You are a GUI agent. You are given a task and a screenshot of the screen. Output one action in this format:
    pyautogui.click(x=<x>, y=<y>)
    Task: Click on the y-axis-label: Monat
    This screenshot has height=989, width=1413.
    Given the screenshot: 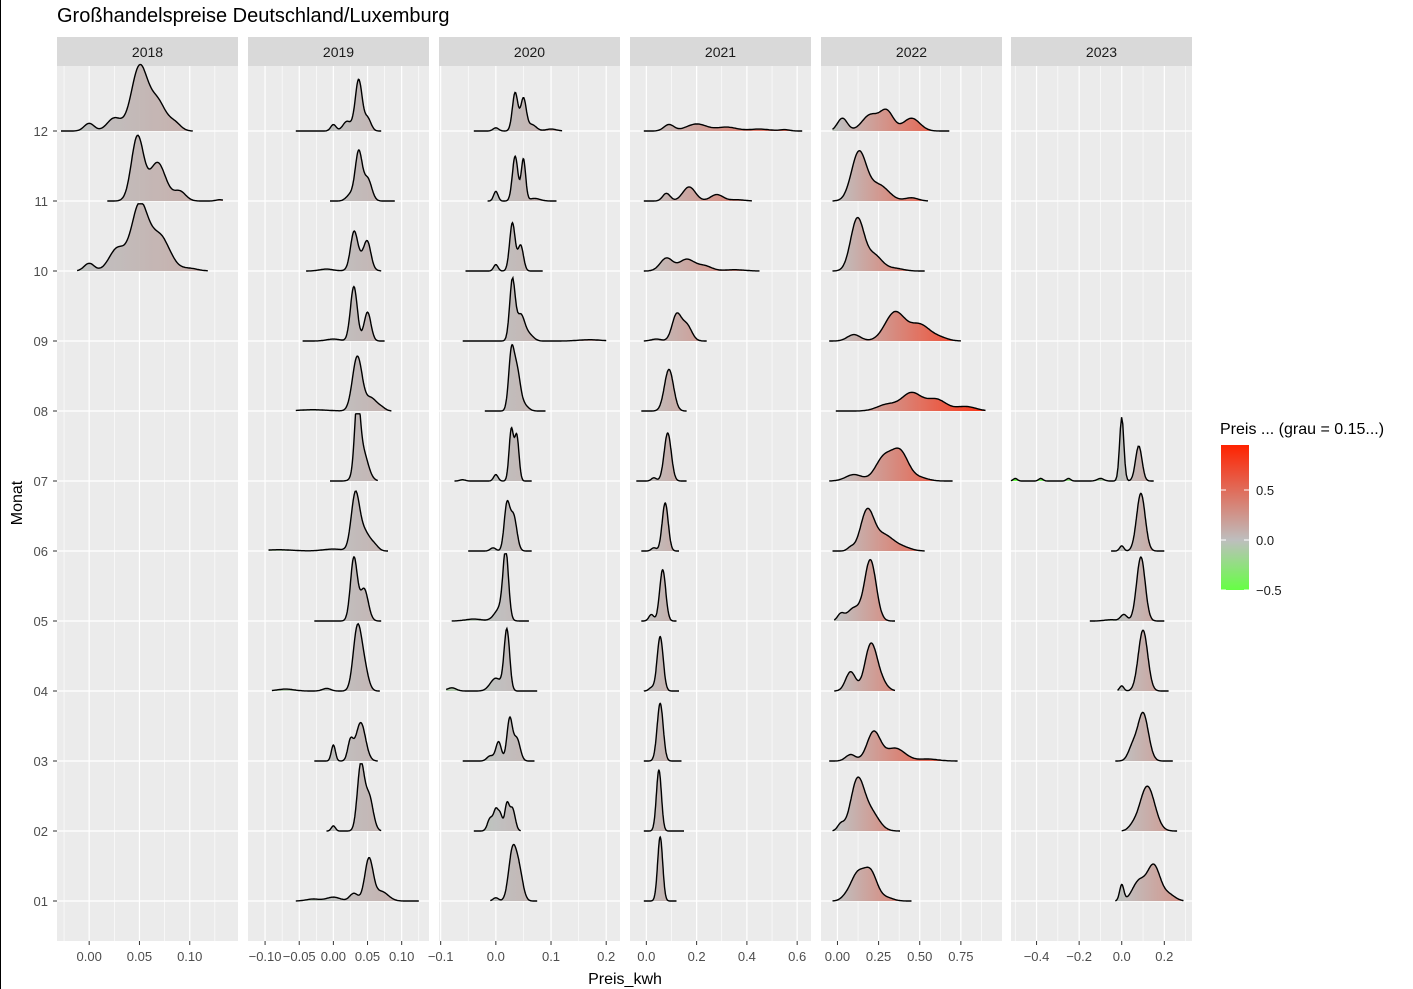 What is the action you would take?
    pyautogui.click(x=17, y=502)
    